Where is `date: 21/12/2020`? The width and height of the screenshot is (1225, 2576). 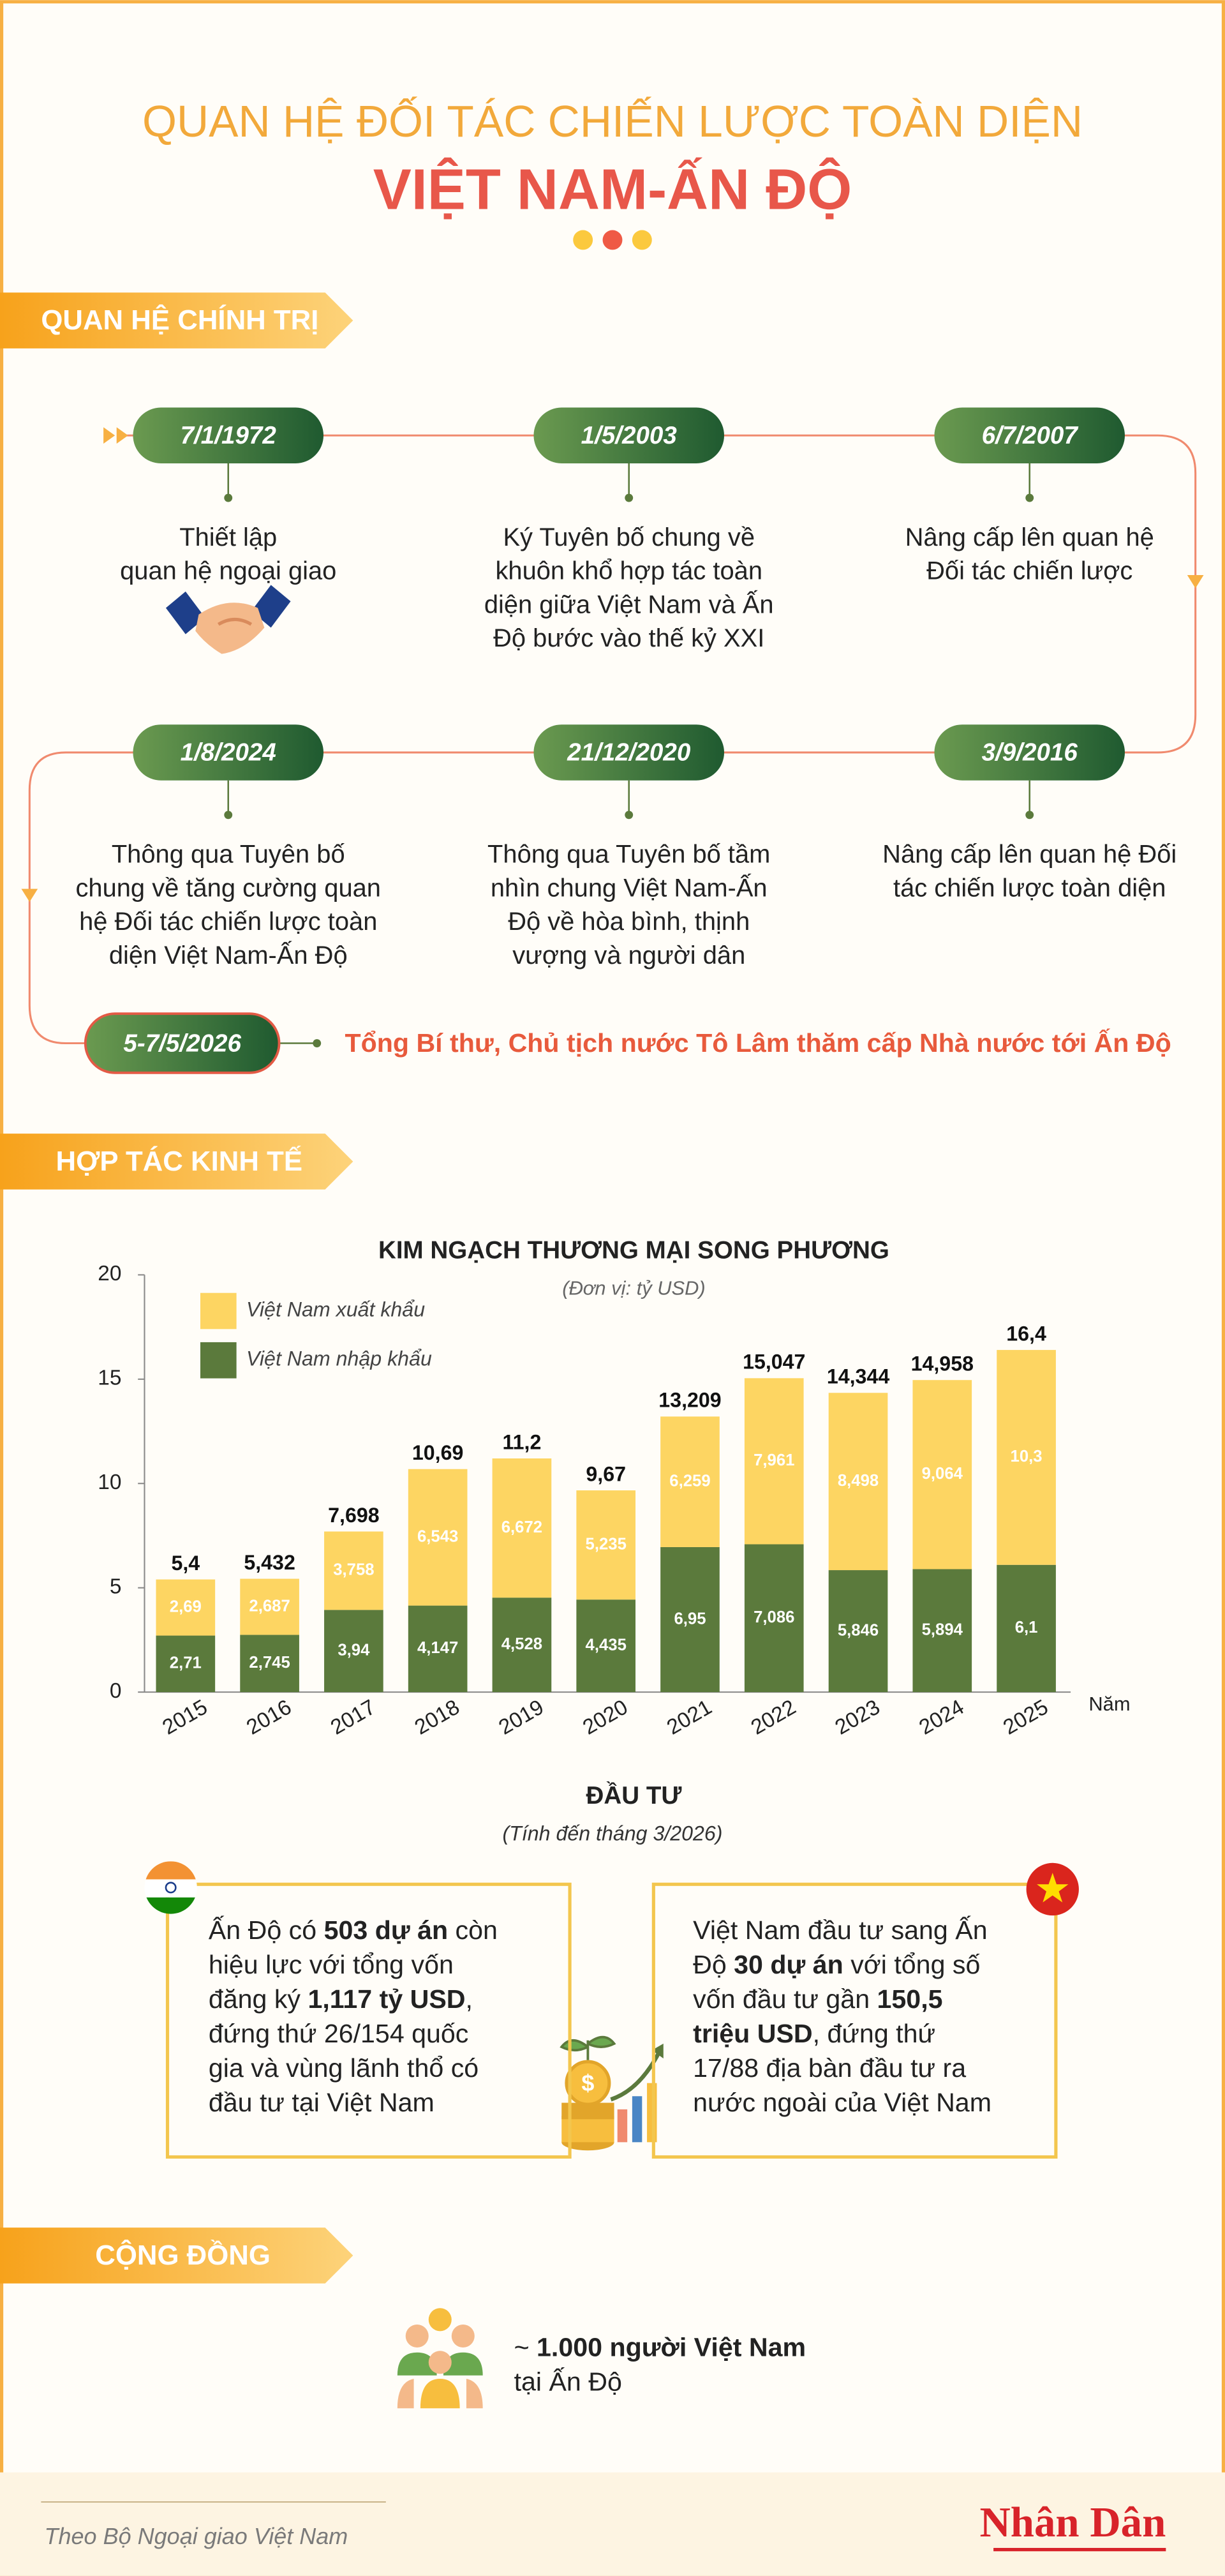
date: 21/12/2020 is located at coordinates (629, 753).